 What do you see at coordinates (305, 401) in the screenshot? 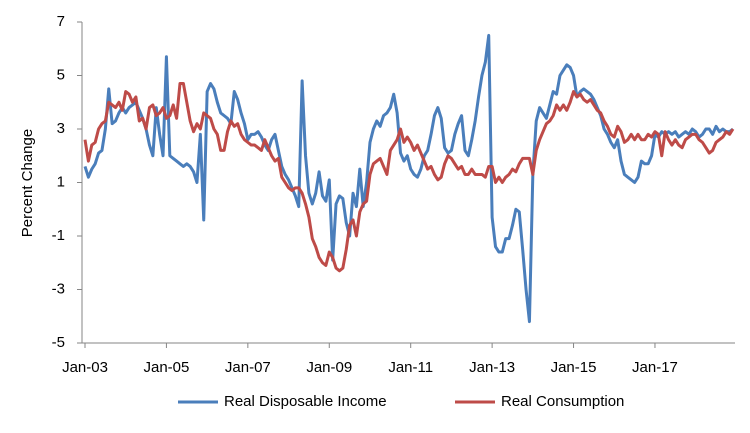
I see `legend-label: Real Disposable Income` at bounding box center [305, 401].